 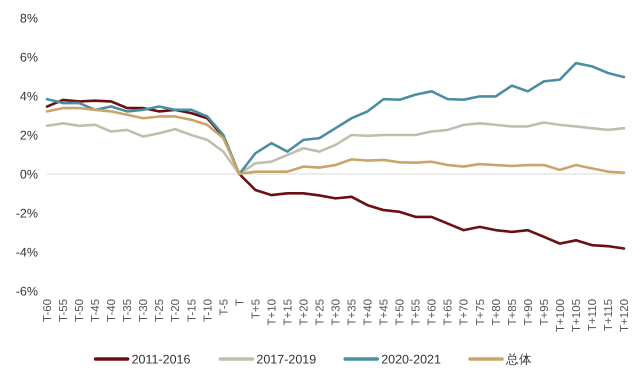 What do you see at coordinates (320, 312) in the screenshot?
I see `x-tick-label: T+25` at bounding box center [320, 312].